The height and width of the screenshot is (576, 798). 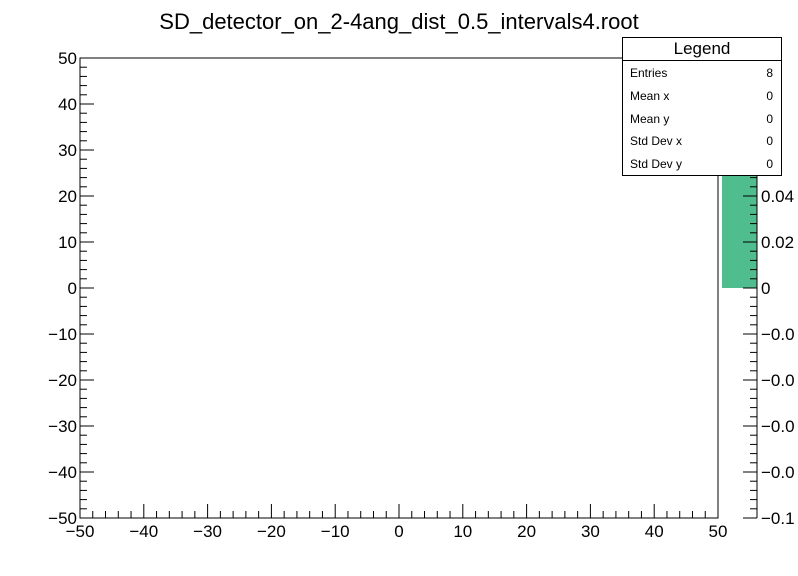 I want to click on y-tick-label: −10, so click(x=62, y=334).